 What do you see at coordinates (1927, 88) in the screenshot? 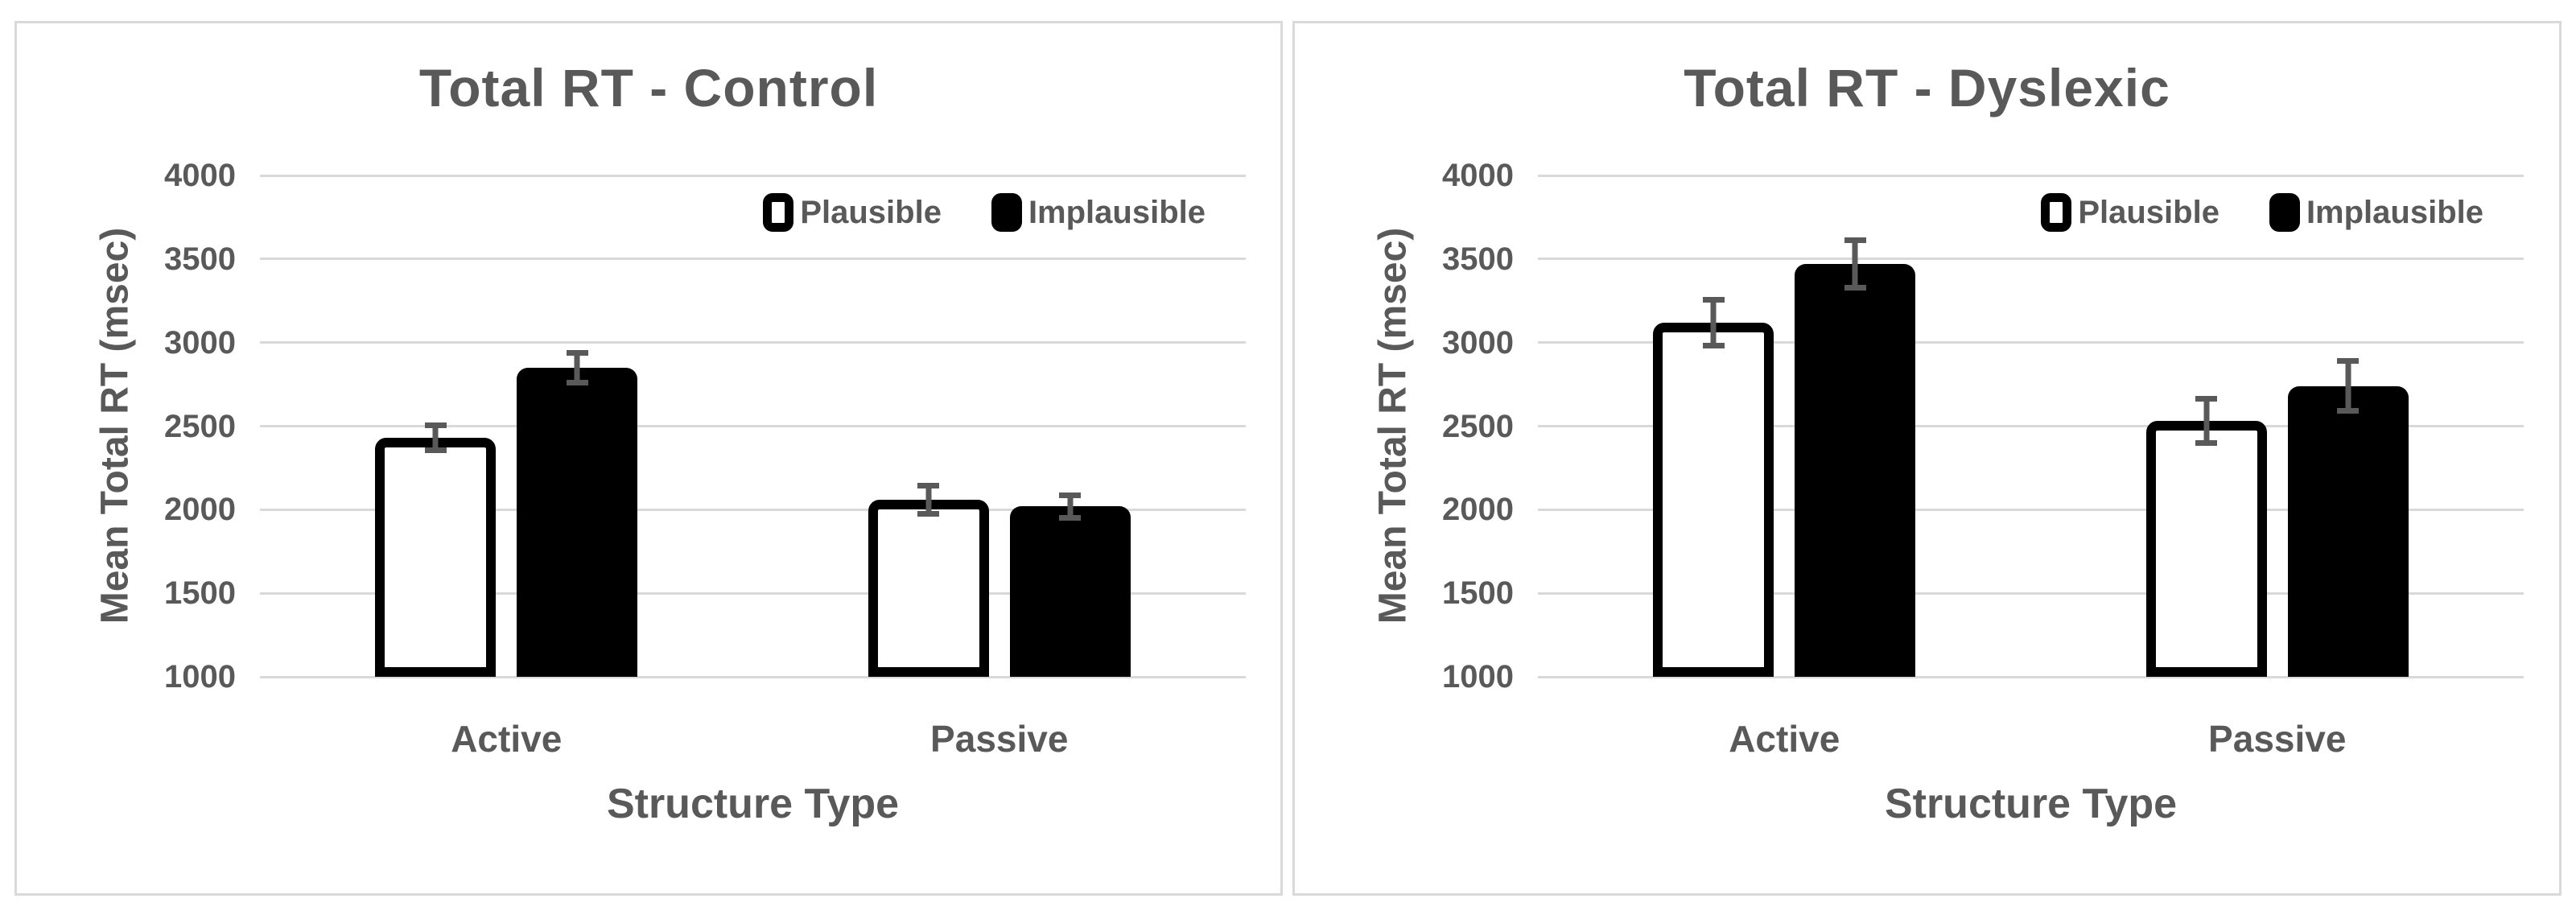
I see `chart-title: Total RT - Dyslexic` at bounding box center [1927, 88].